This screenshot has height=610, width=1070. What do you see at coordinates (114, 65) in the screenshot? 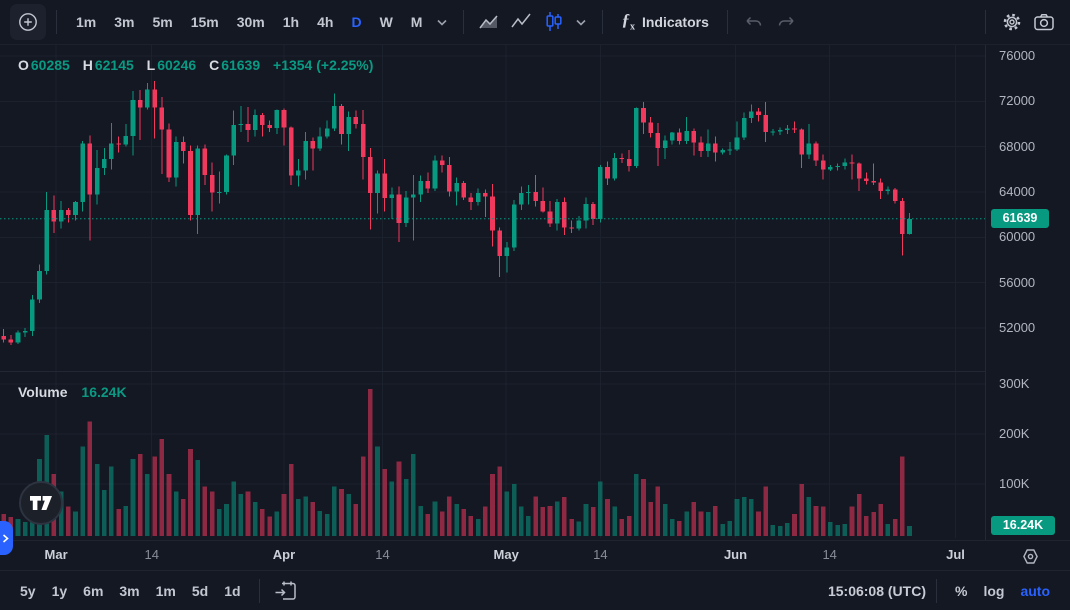
I see `high-value: 62145` at bounding box center [114, 65].